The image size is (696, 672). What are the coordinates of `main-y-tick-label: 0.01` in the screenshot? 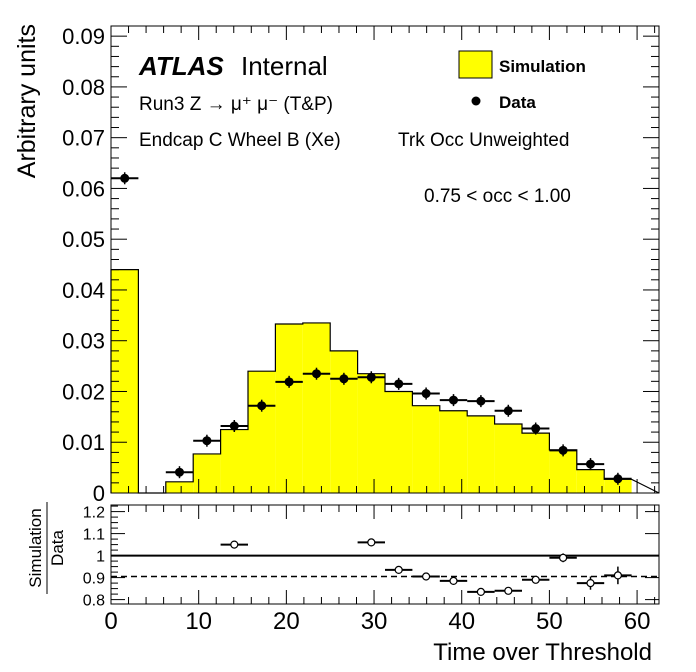 It's located at (83, 442).